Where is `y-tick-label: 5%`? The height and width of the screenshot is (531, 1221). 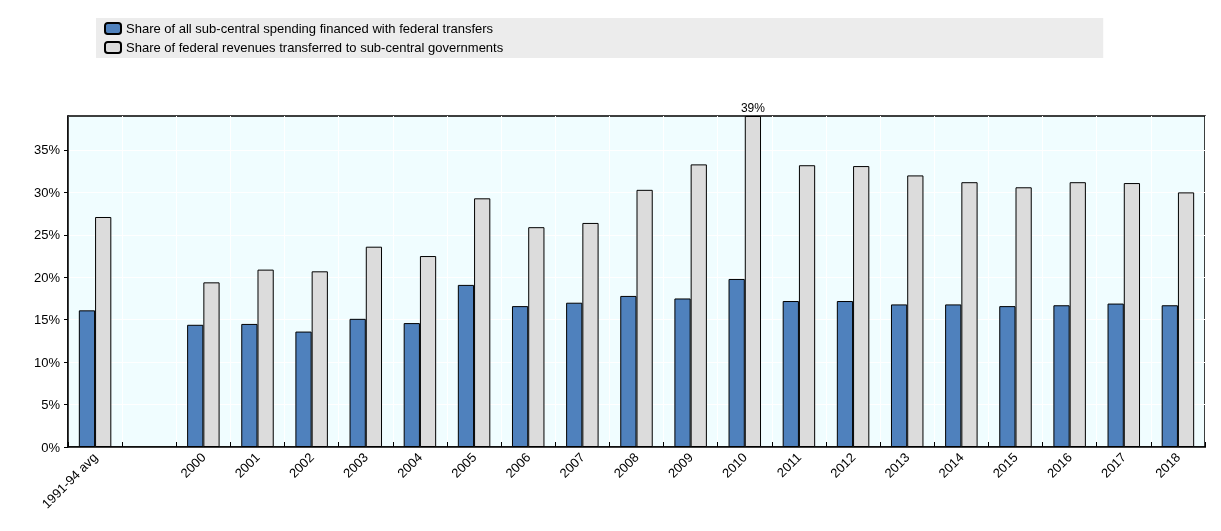
y-tick-label: 5% is located at coordinates (51, 405).